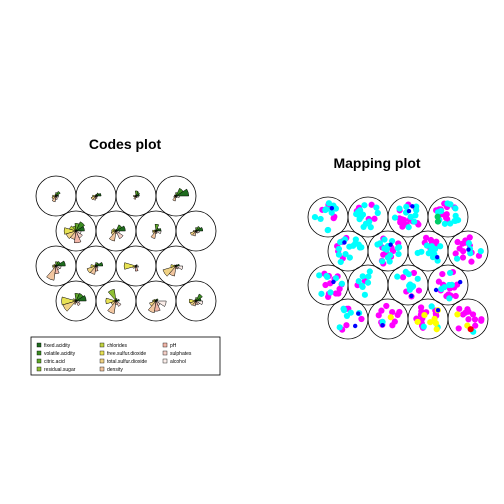  I want to click on legend-box, so click(125, 356).